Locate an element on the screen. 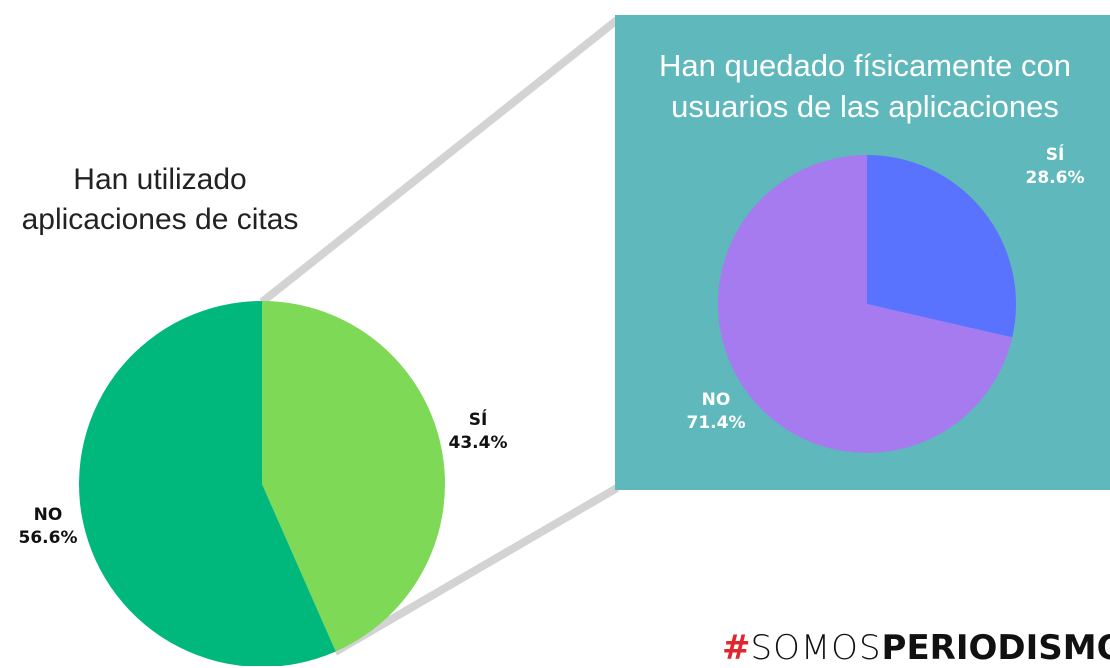 This screenshot has width=1110, height=668. brand: #SOMOSPERIODISMOes is located at coordinates (916, 648).